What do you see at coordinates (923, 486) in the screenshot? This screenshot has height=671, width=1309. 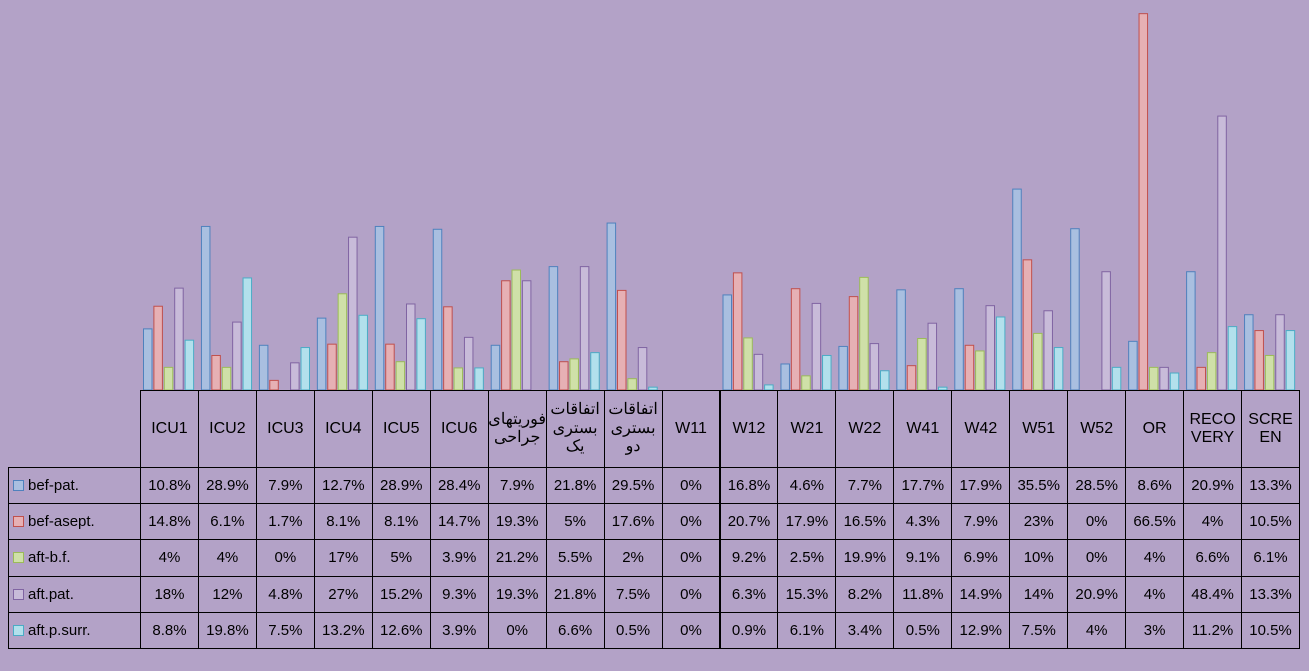 I see `data-cell: 17.7%` at bounding box center [923, 486].